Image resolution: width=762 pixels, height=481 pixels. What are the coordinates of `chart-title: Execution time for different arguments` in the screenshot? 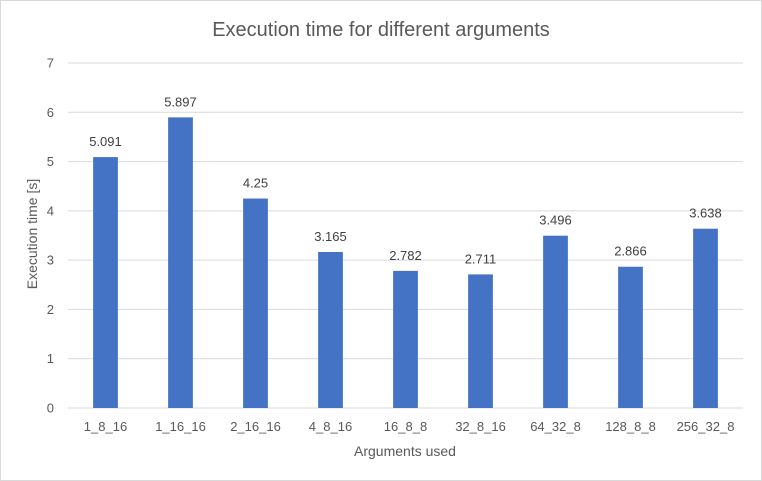 It's located at (381, 30).